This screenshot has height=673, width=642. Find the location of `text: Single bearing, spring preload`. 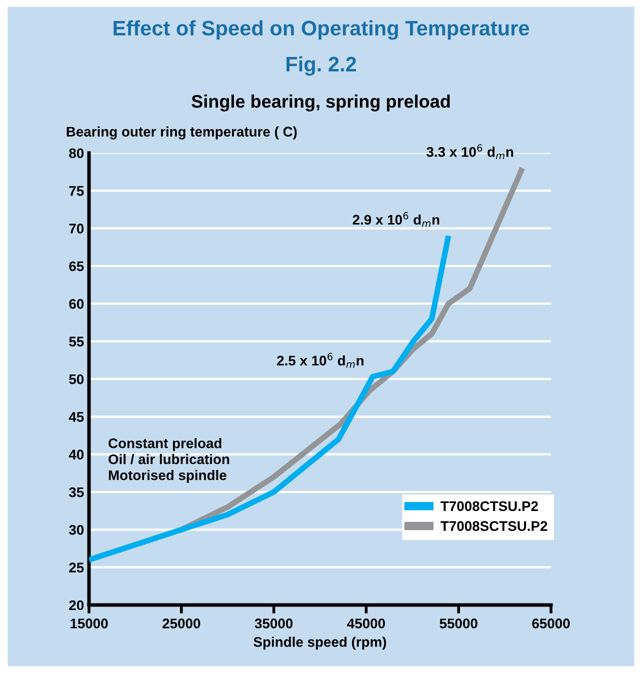

text: Single bearing, spring preload is located at coordinates (321, 103).